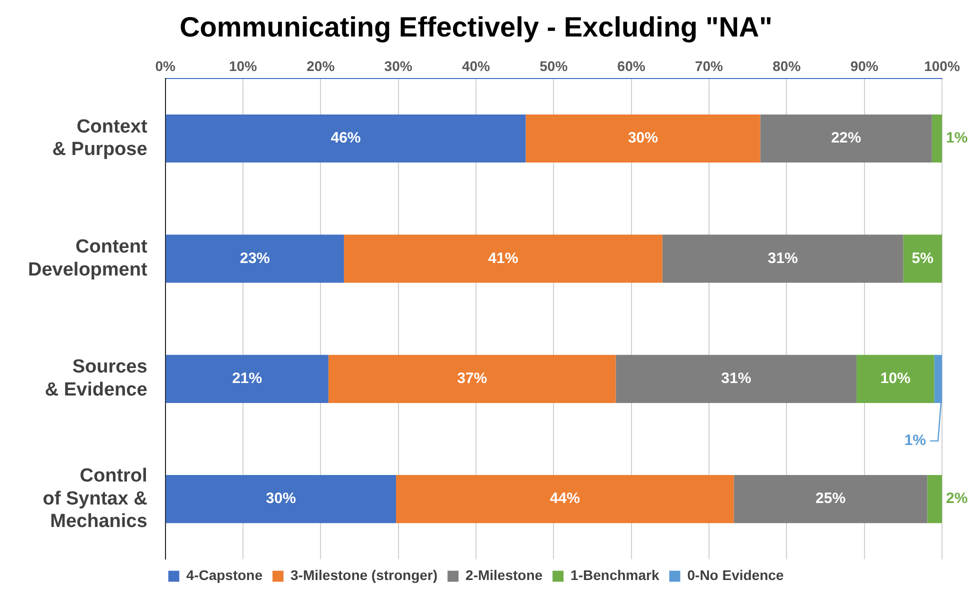 The image size is (976, 600). What do you see at coordinates (398, 66) in the screenshot?
I see `x-tick-label: 30%` at bounding box center [398, 66].